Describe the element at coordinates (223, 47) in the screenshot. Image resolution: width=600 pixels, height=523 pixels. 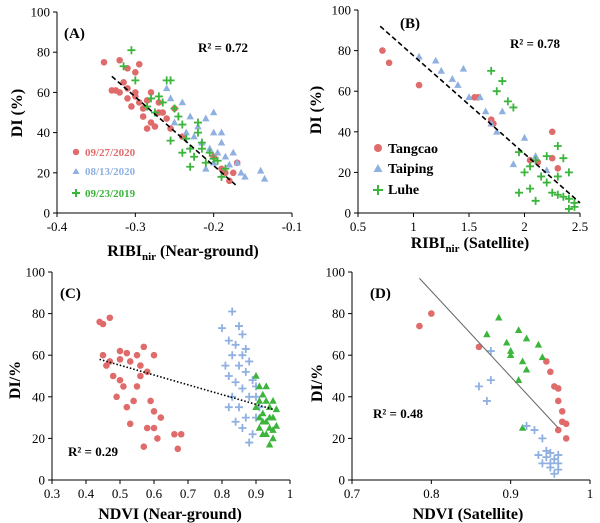
I see `panel-a-annotation: R² = 0.72` at that location.